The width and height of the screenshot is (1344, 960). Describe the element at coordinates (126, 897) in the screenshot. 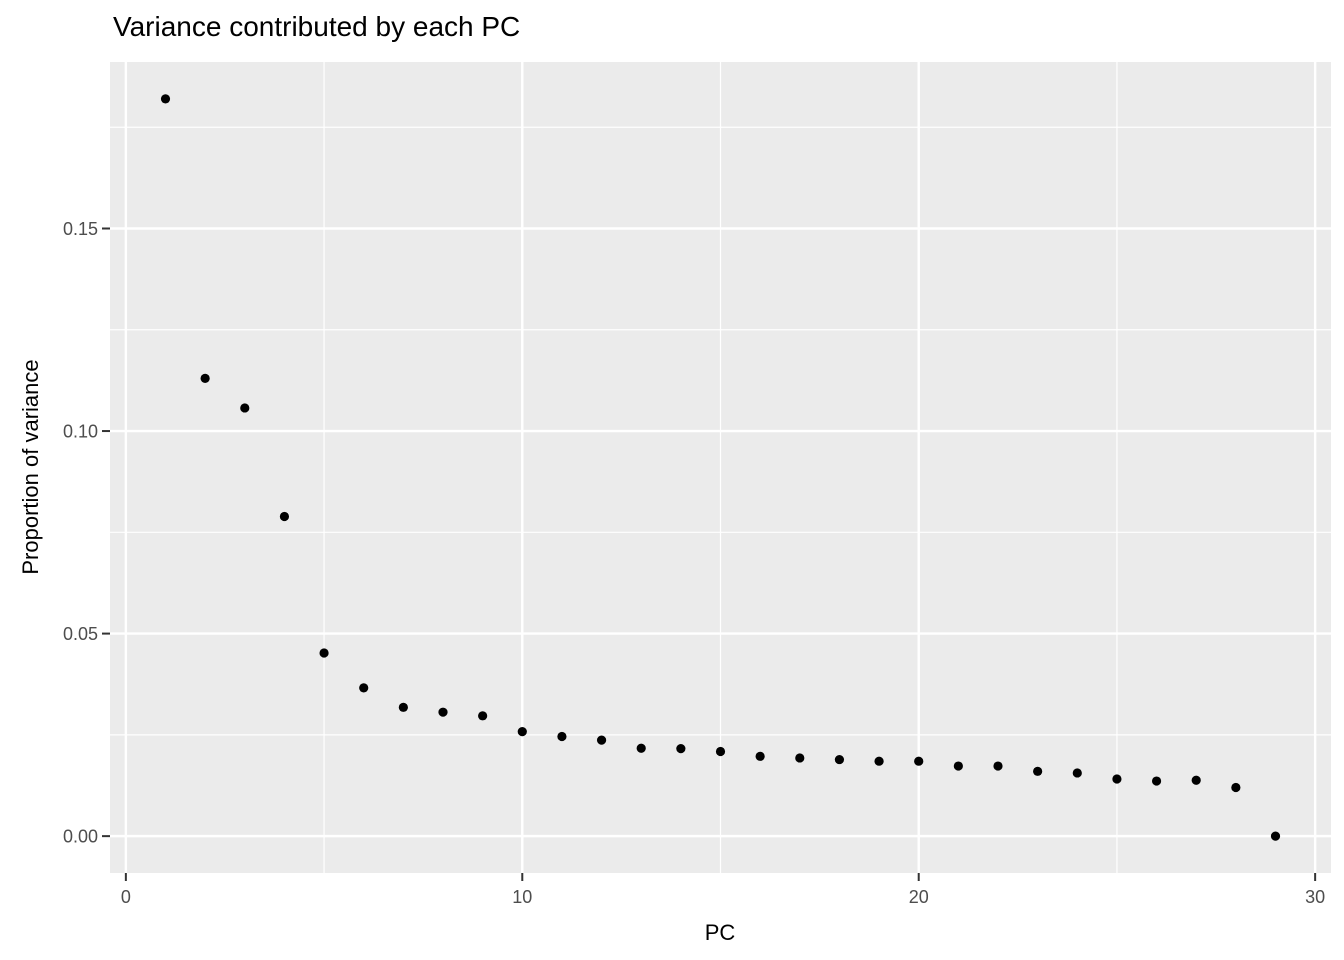

I see `x-tick-label: 0` at that location.